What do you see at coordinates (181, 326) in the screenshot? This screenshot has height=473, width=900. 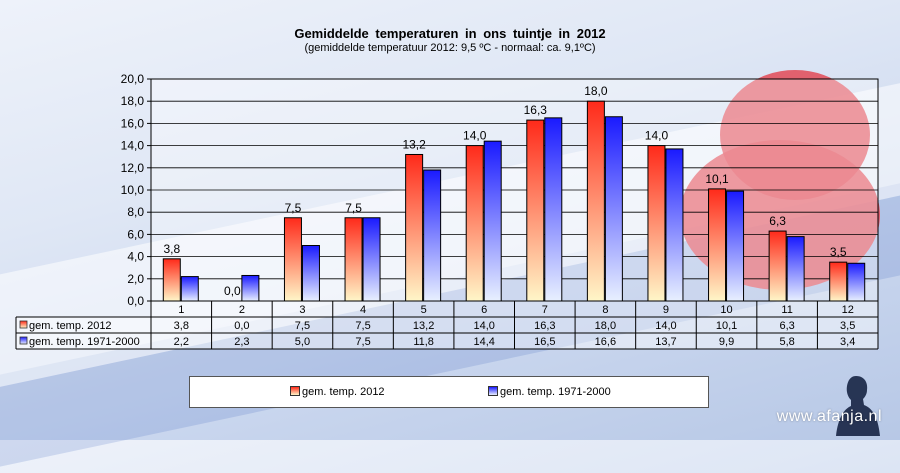 I see `table-cell-2012-1: 3,8` at bounding box center [181, 326].